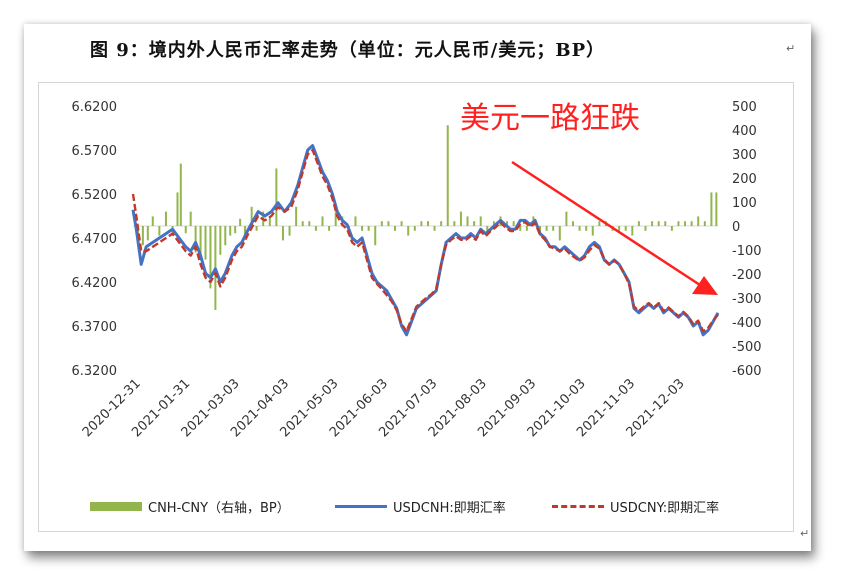  What do you see at coordinates (744, 203) in the screenshot?
I see `y-right-tick-label: 100` at bounding box center [744, 203].